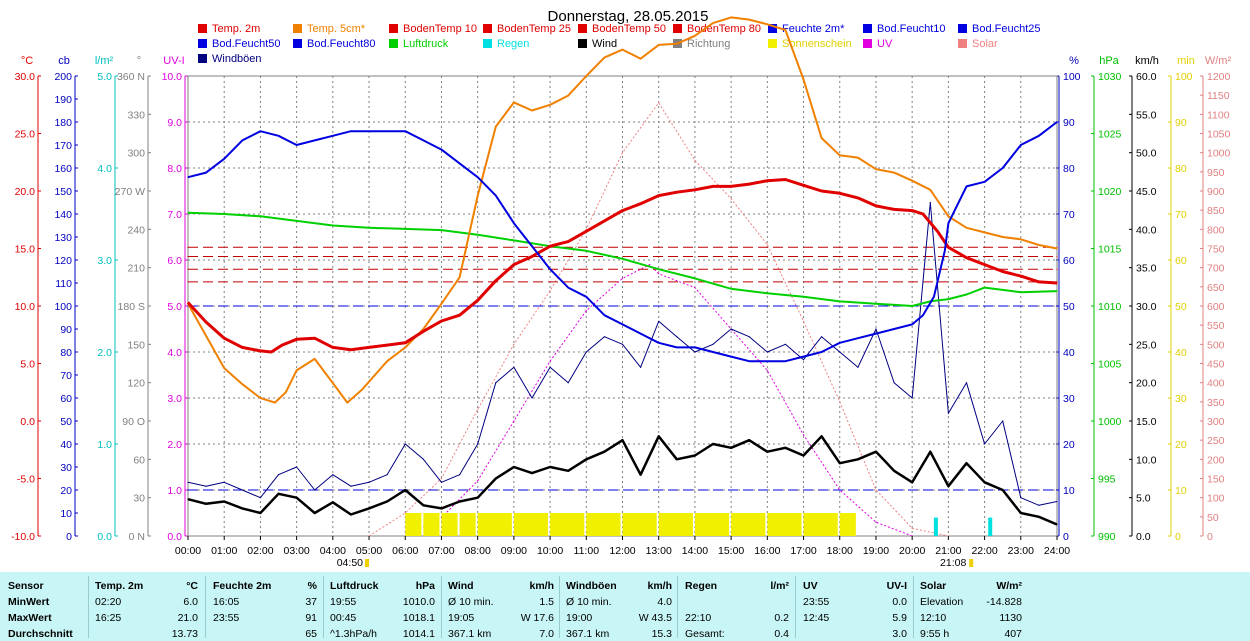 The height and width of the screenshot is (641, 1250). What do you see at coordinates (971, 563) in the screenshot?
I see `sunset-marker` at bounding box center [971, 563].